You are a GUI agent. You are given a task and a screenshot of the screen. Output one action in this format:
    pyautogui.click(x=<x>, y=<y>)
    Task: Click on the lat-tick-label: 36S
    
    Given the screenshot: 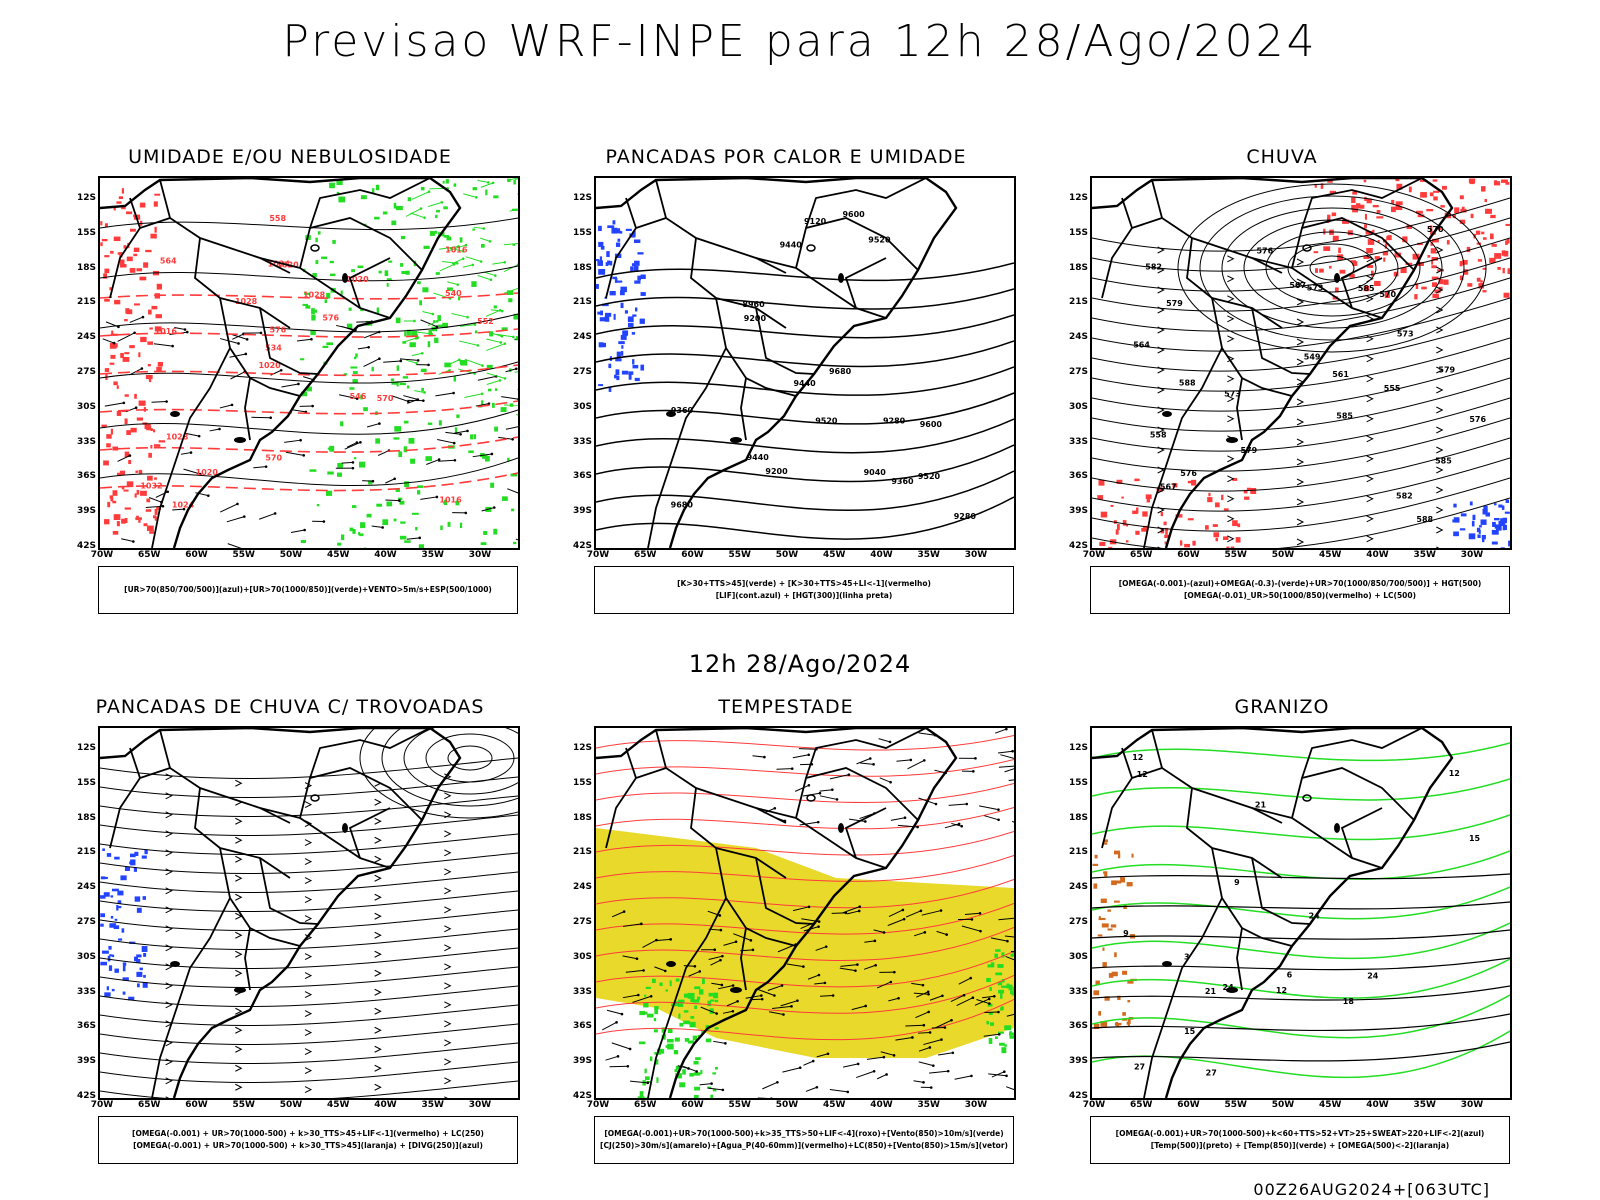 What is the action you would take?
    pyautogui.click(x=86, y=1026)
    